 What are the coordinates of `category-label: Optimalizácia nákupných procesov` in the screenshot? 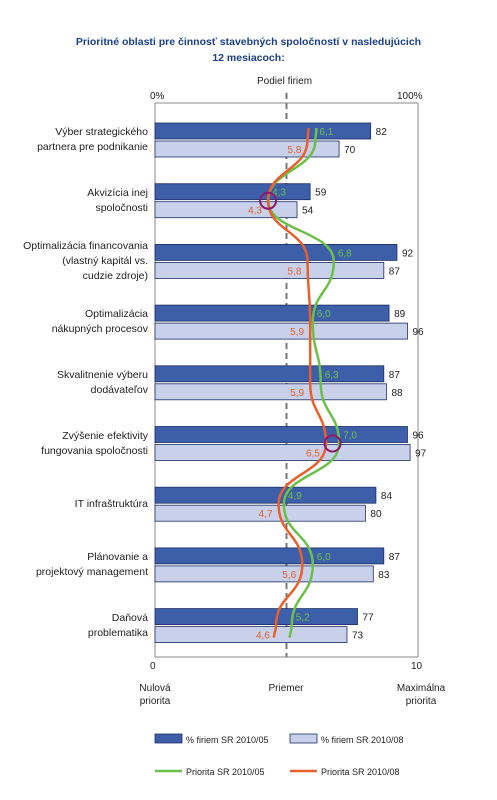 It's located at (78, 322).